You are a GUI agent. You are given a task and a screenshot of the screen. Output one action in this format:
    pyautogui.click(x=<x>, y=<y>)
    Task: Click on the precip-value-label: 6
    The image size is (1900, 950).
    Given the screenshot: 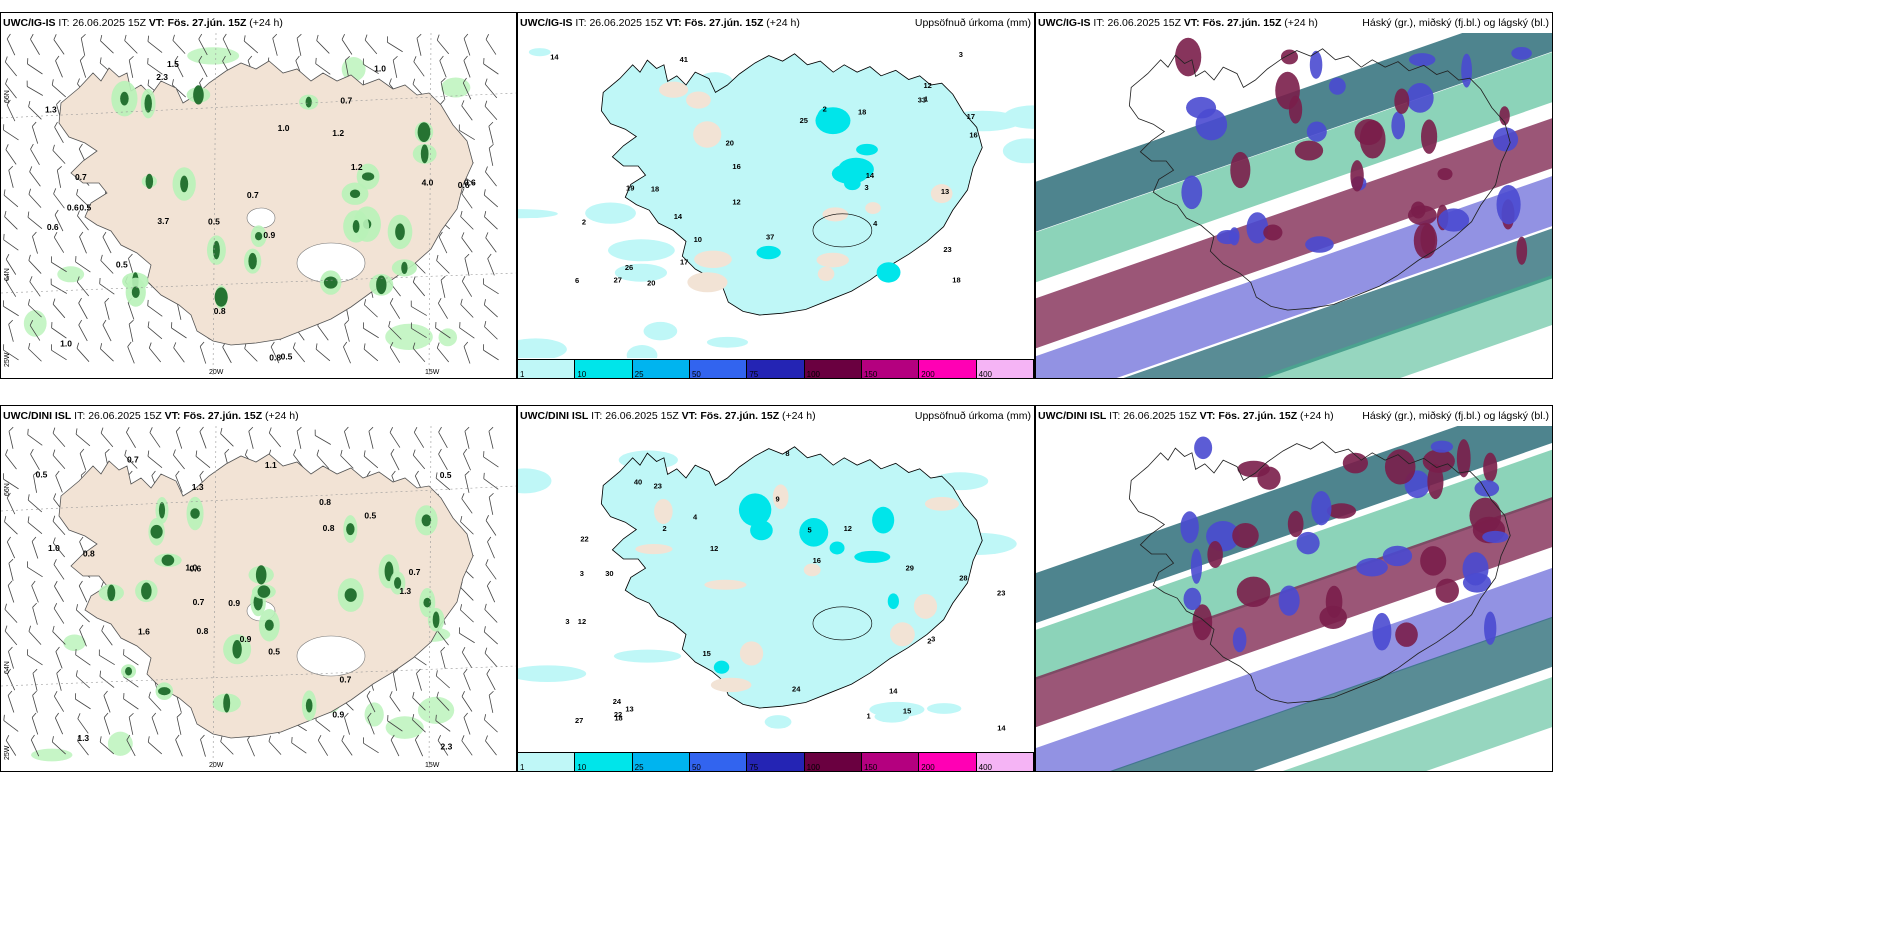 What is the action you would take?
    pyautogui.click(x=577, y=280)
    